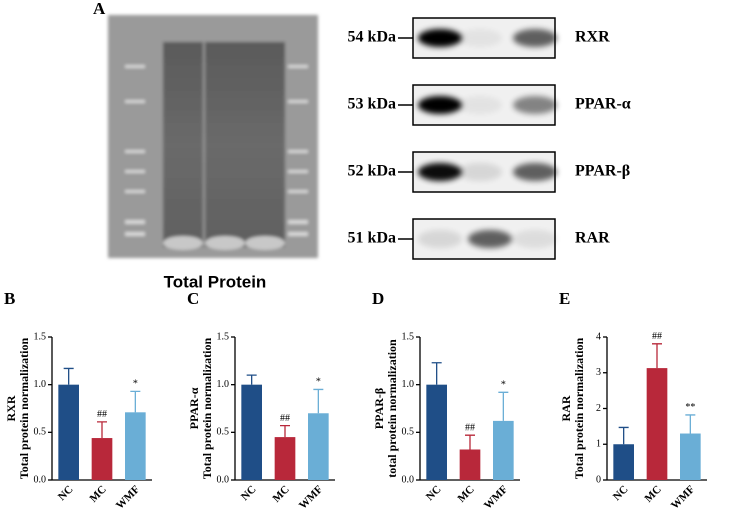  Describe the element at coordinates (598, 408) in the screenshot. I see `y-tick-label: 2` at that location.